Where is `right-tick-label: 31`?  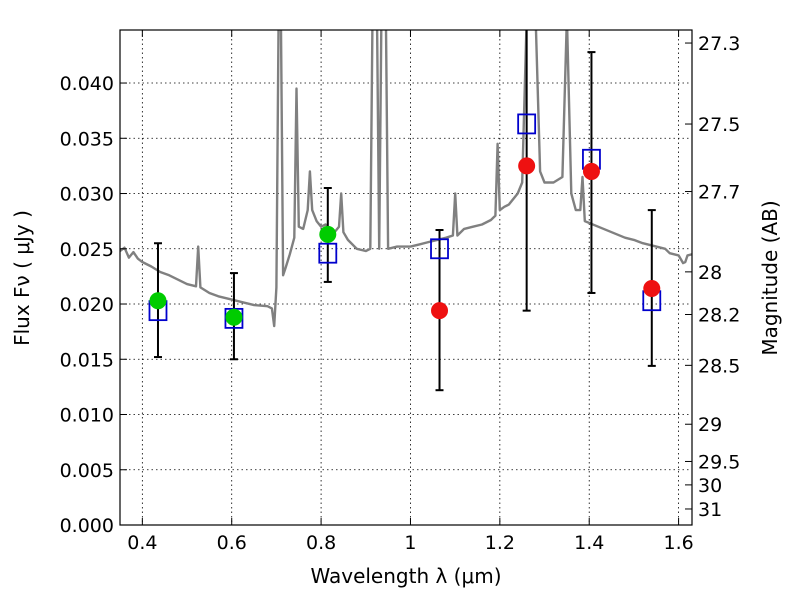 right-tick-label: 31 is located at coordinates (710, 510).